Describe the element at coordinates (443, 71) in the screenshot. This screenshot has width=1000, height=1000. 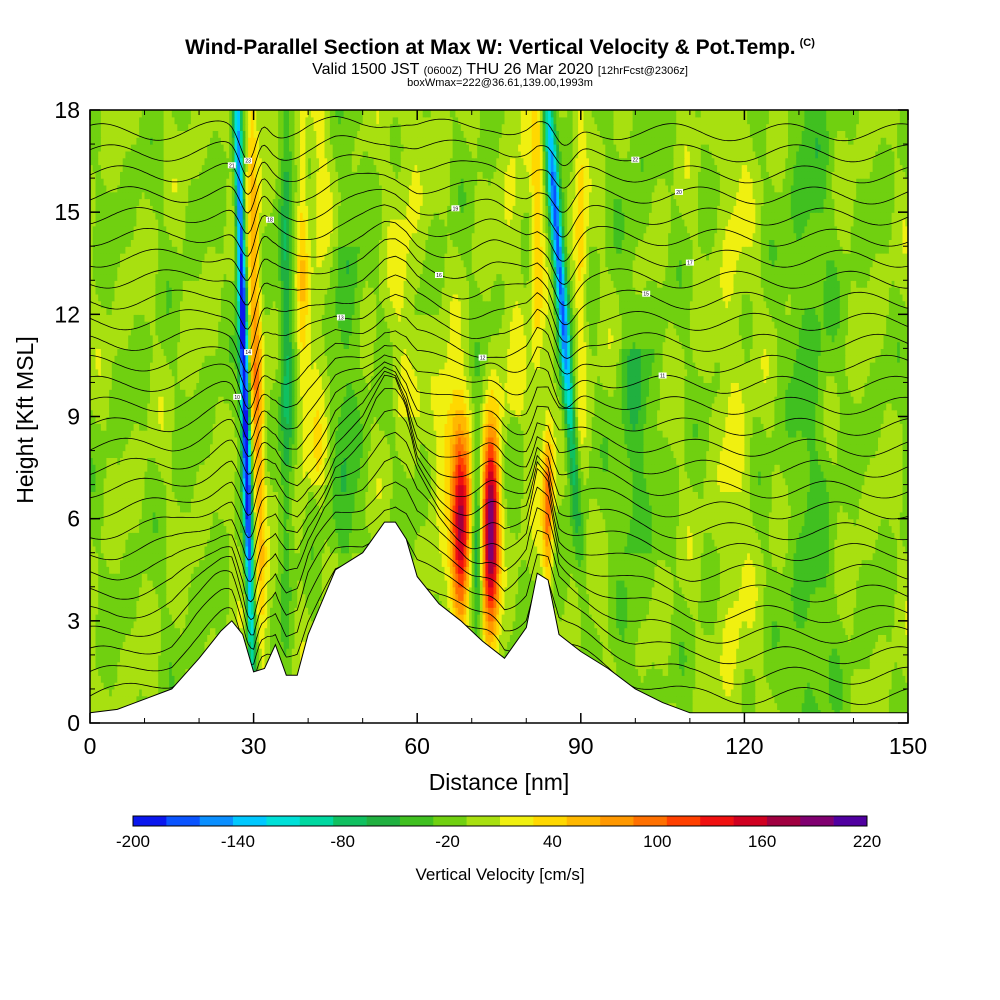
I see `subtitle-utc: (0600Z)` at that location.